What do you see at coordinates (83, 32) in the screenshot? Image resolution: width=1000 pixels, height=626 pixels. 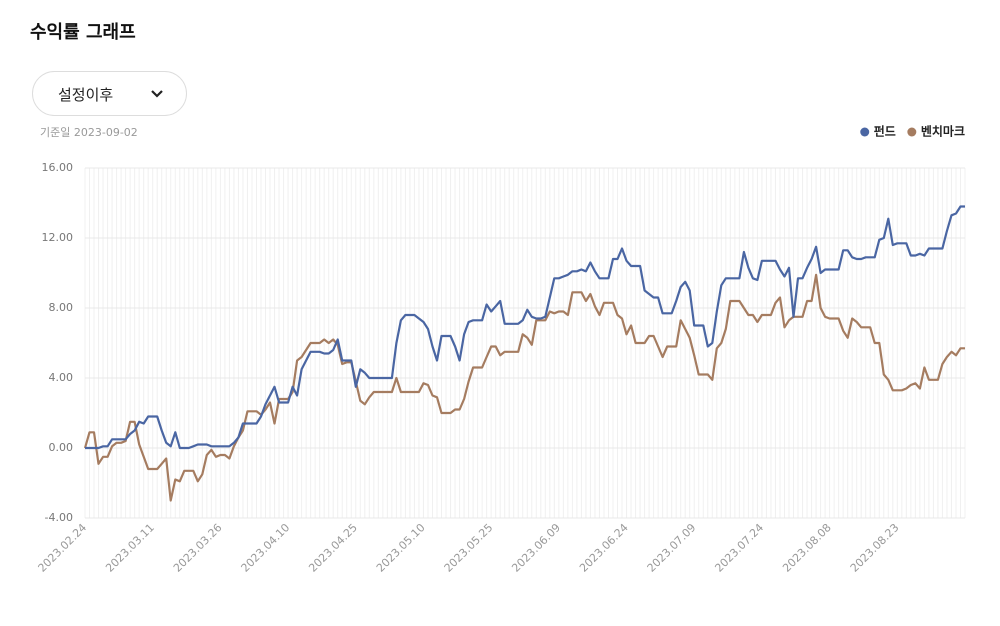 I see `page-title: 수익률 그래프` at bounding box center [83, 32].